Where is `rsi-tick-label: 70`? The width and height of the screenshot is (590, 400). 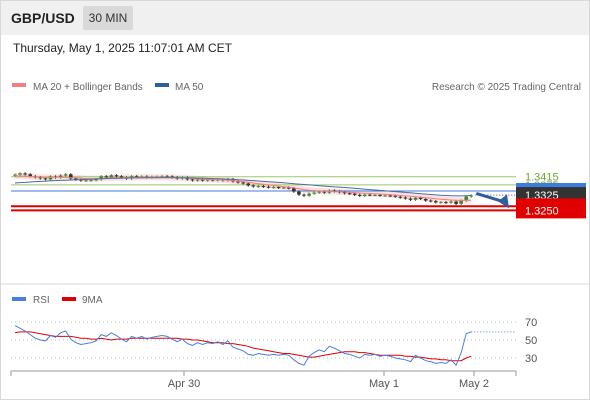
rsi-tick-label: 70 is located at coordinates (531, 323).